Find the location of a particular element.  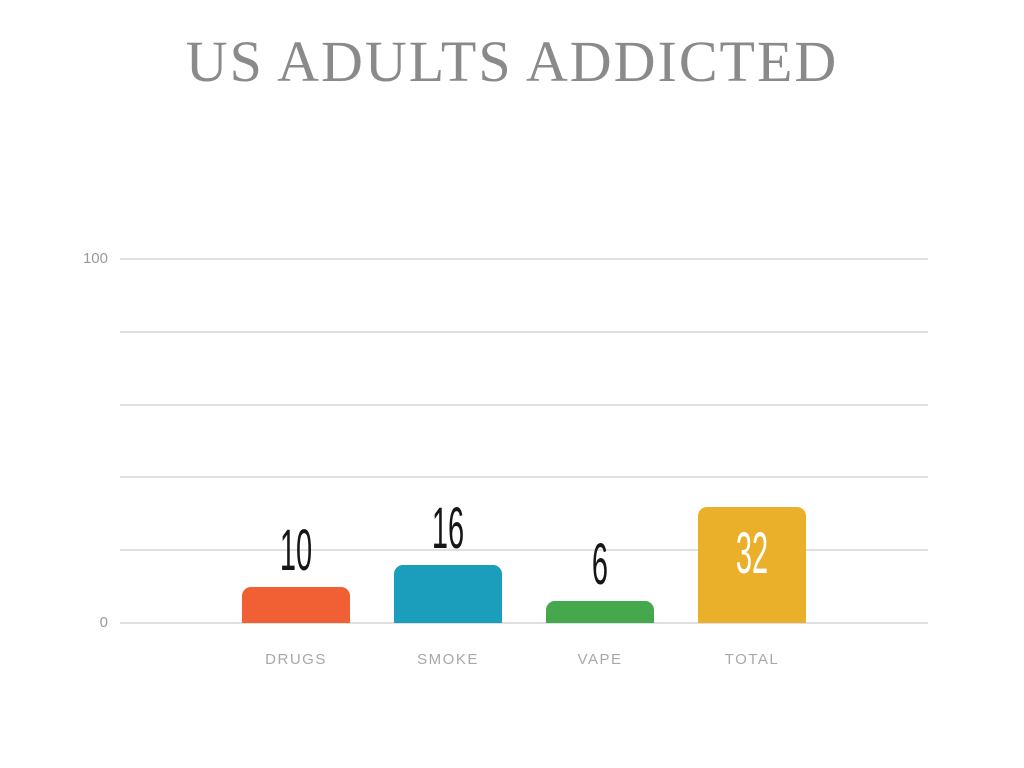

bar-total is located at coordinates (752, 564).